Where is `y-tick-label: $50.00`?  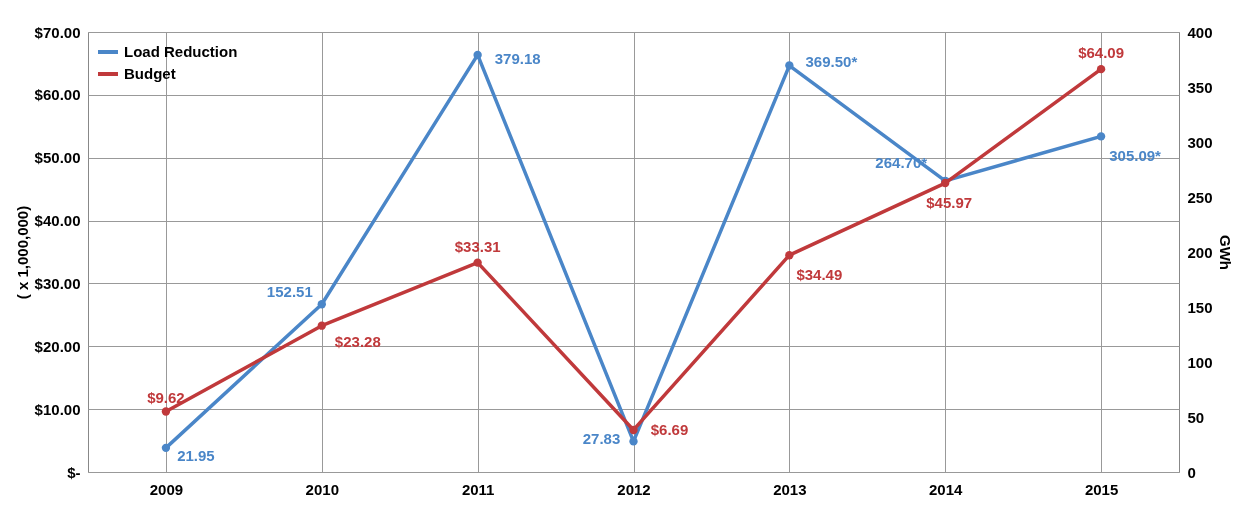
y-tick-label: $50.00 is located at coordinates (57, 158).